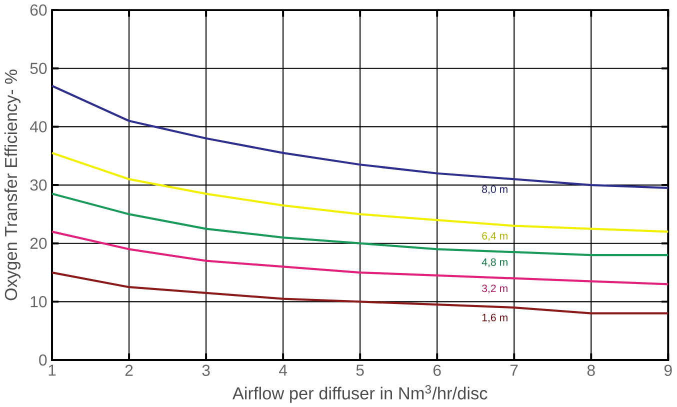 The height and width of the screenshot is (407, 677). Describe the element at coordinates (668, 370) in the screenshot. I see `x-tick-label: 9` at that location.